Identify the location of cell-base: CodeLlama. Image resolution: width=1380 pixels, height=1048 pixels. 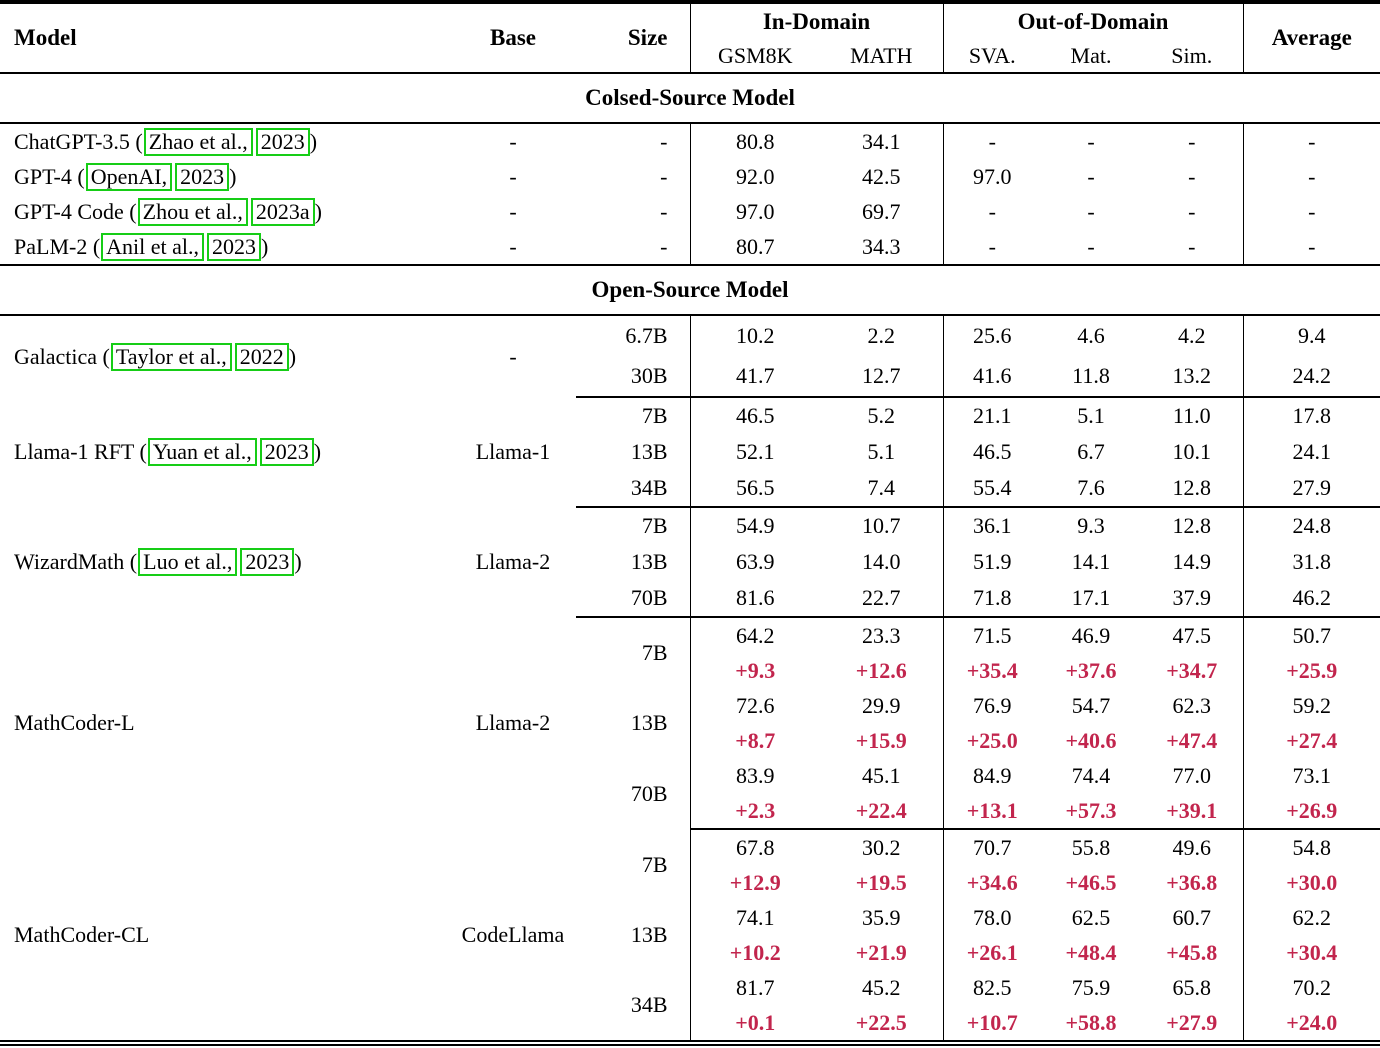
(513, 934).